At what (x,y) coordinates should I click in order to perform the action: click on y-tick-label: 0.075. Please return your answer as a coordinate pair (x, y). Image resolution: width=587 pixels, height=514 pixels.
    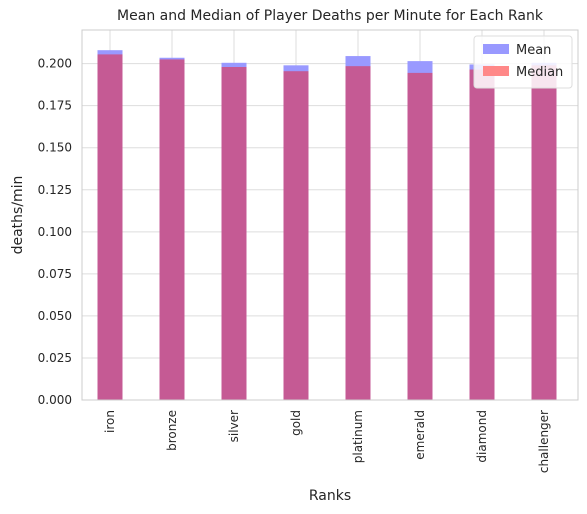
    Looking at the image, I should click on (55, 274).